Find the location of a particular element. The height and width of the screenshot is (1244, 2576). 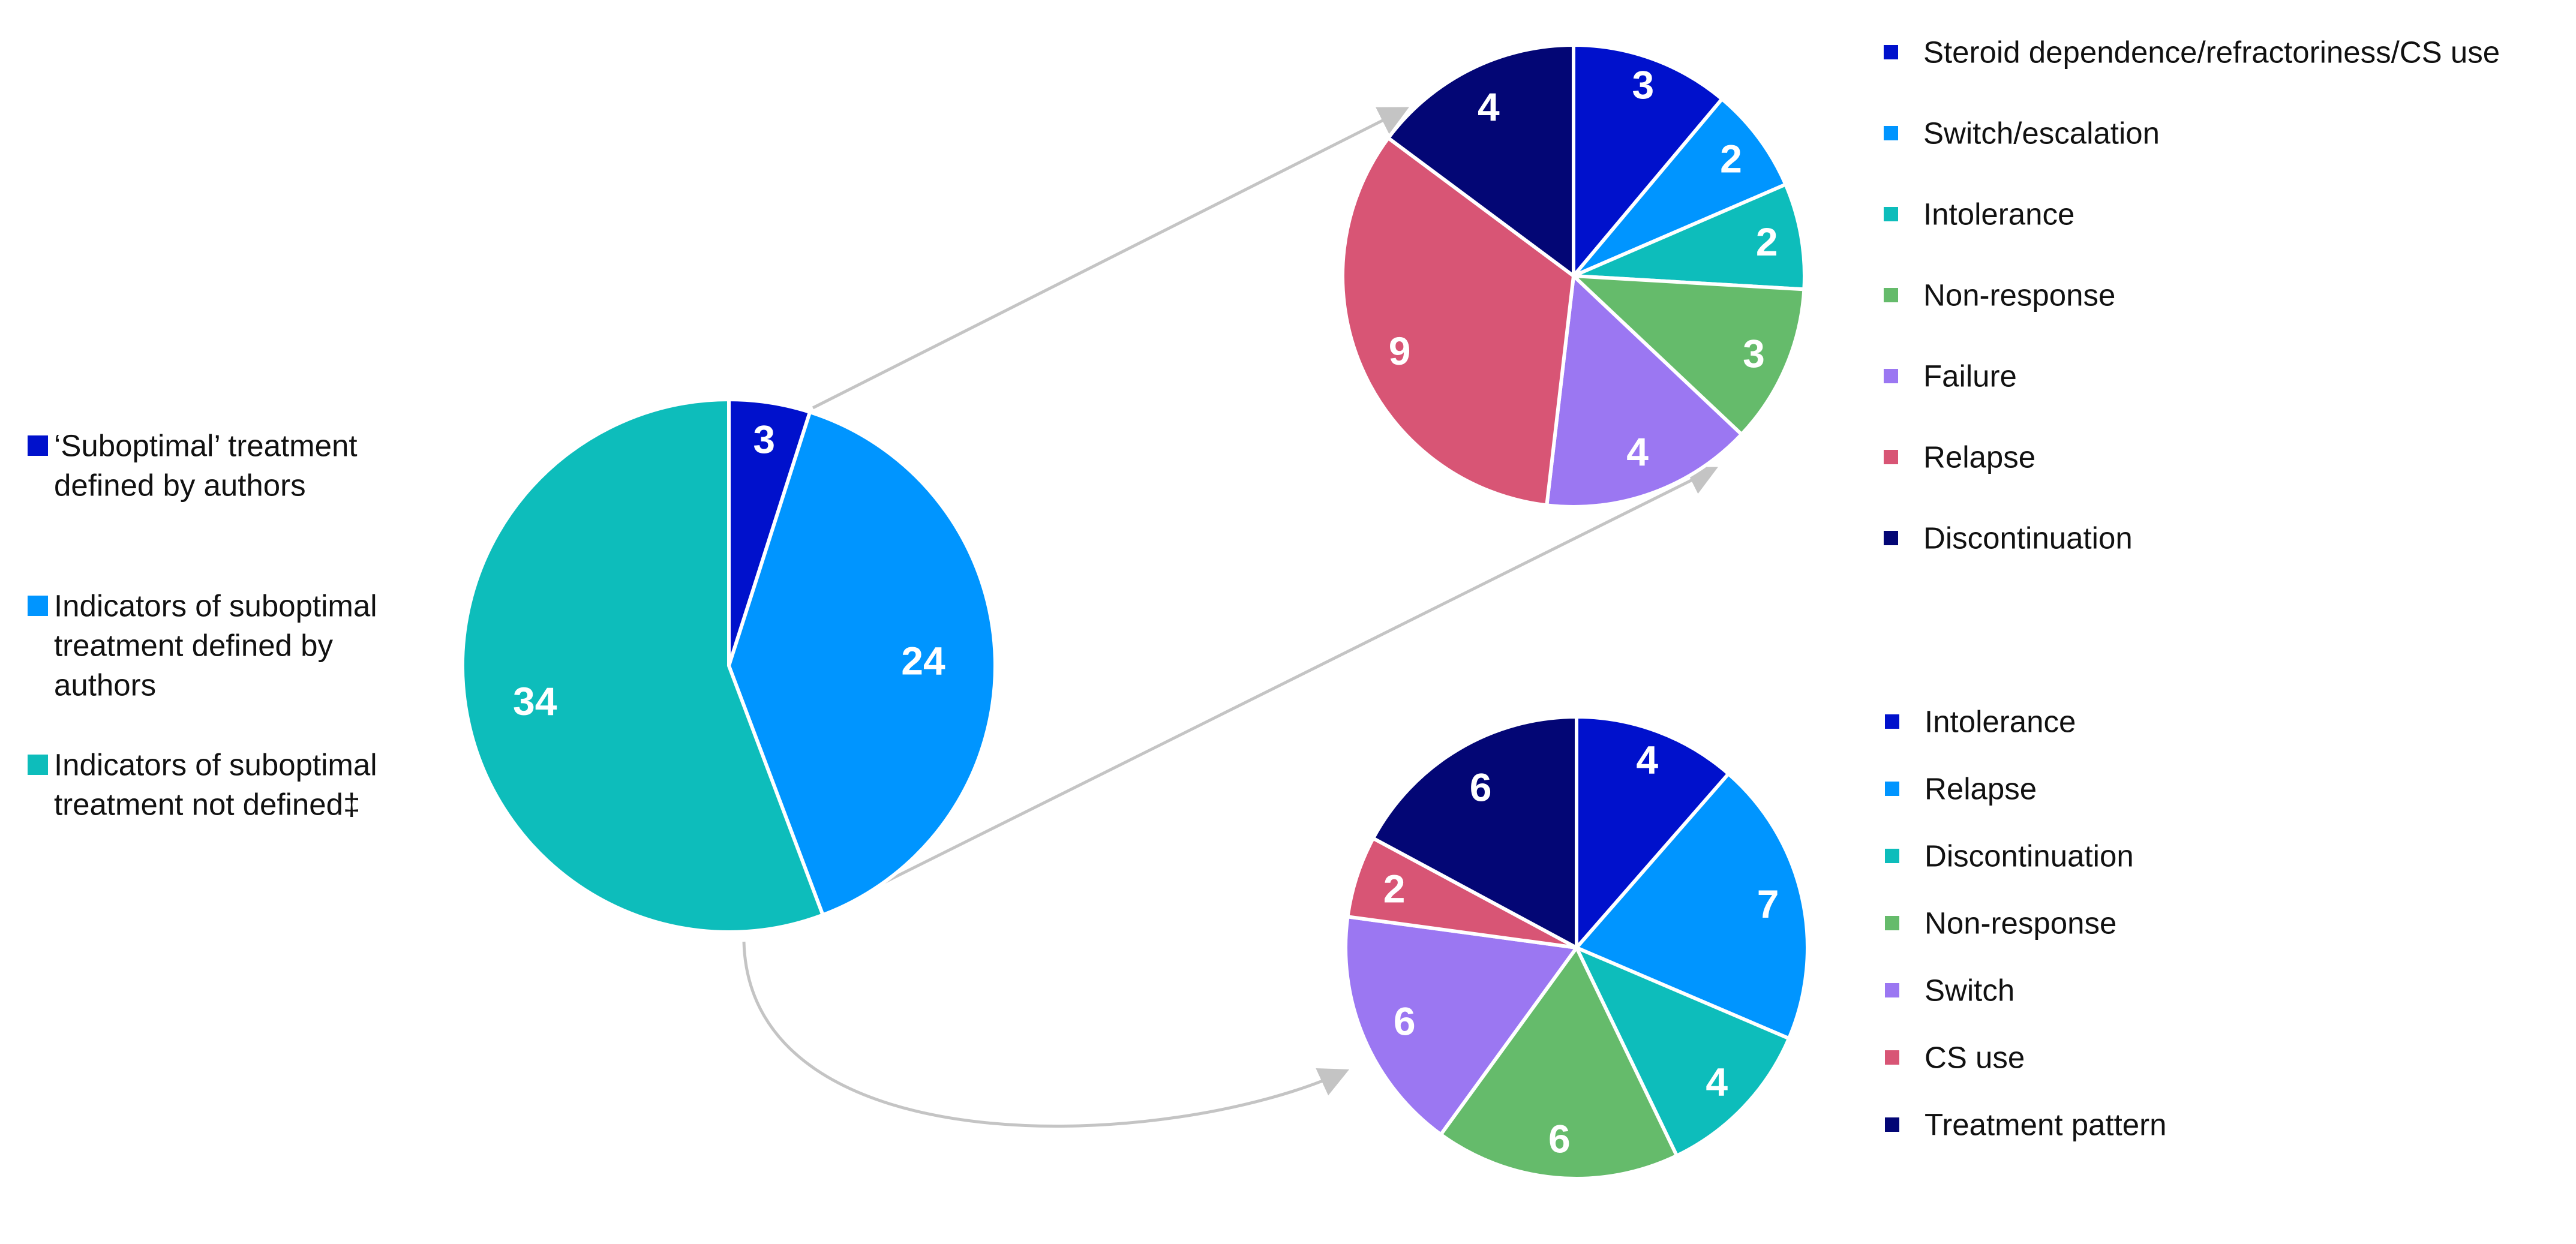

upper-pie-legend-label-5: Failure is located at coordinates (1970, 376).